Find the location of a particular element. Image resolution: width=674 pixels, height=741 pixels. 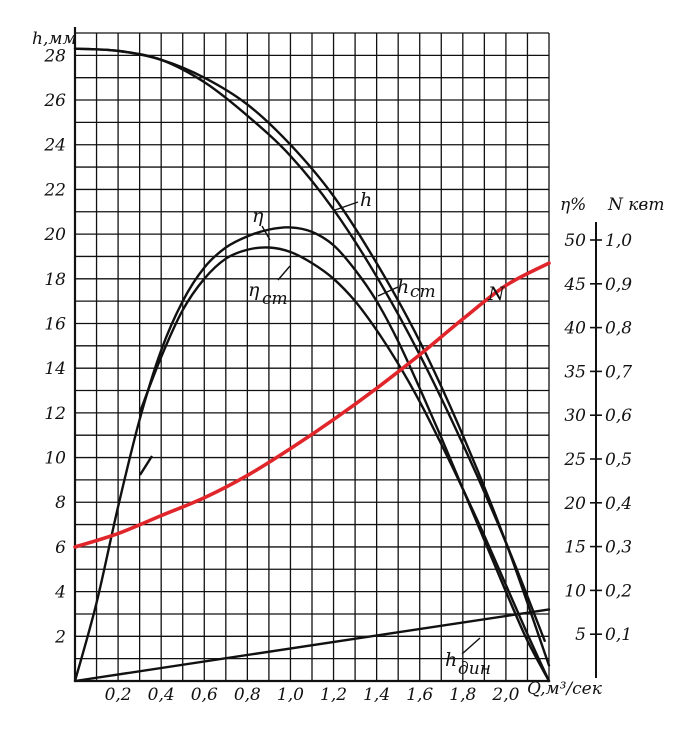

leader-h-cm is located at coordinates (388, 291).